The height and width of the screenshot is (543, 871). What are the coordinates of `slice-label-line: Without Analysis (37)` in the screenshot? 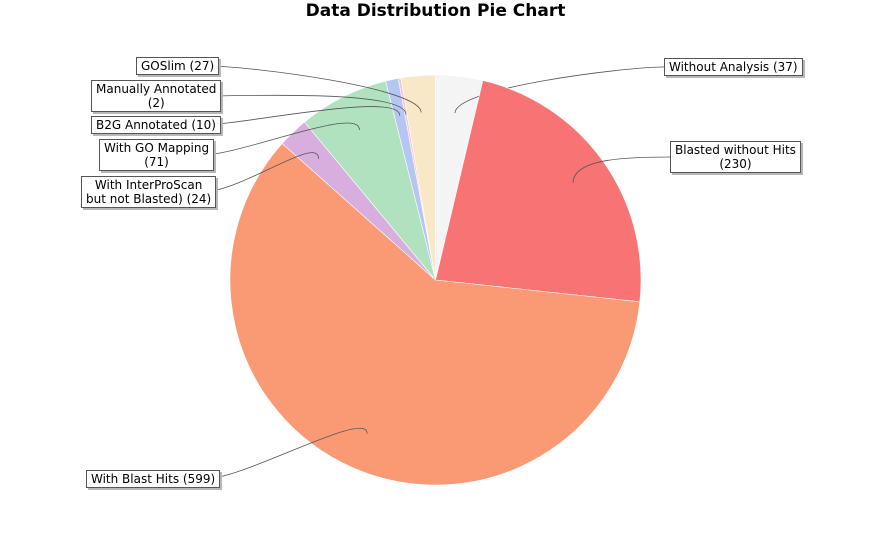 It's located at (733, 67).